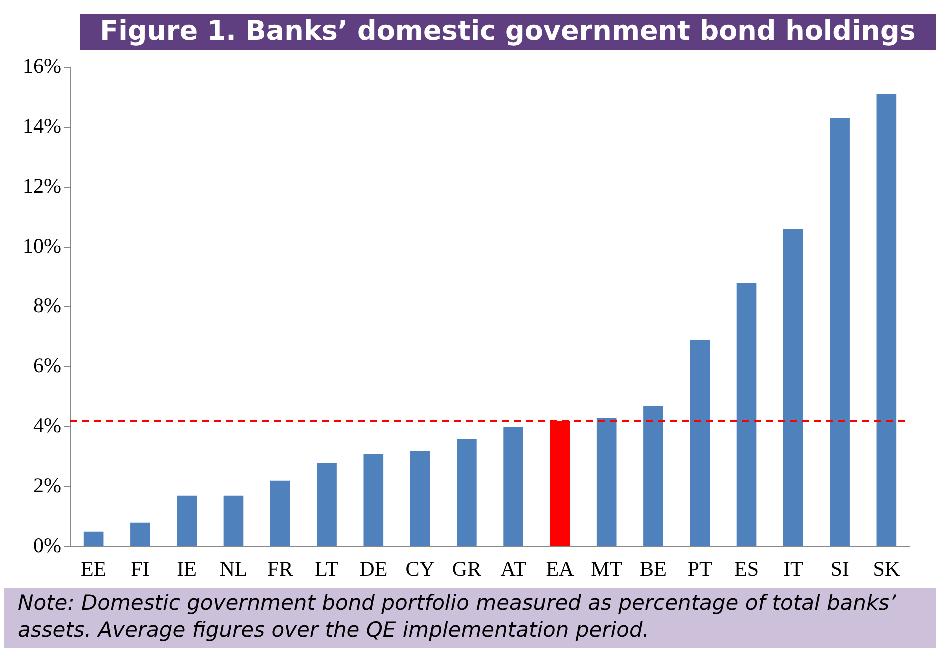 The width and height of the screenshot is (936, 648). I want to click on x-tick-label: CY, so click(420, 568).